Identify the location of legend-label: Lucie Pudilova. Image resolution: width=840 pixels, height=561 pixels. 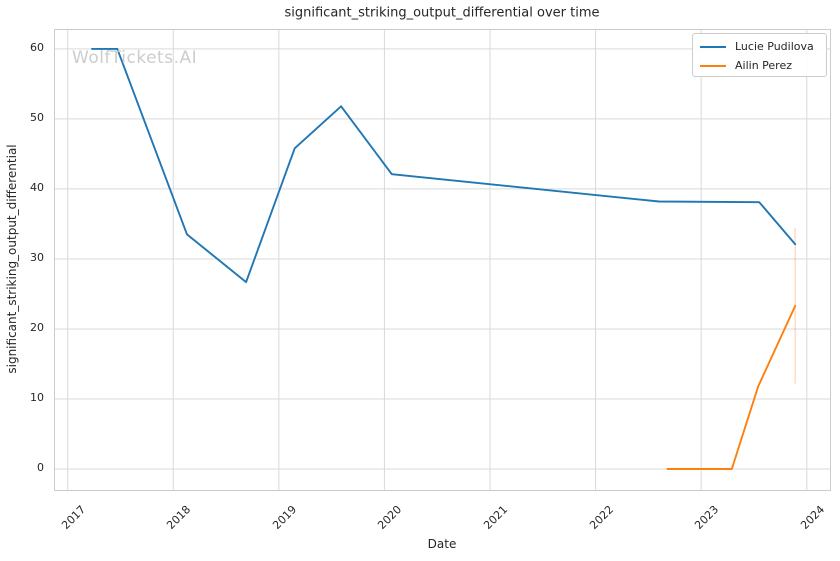
(774, 46).